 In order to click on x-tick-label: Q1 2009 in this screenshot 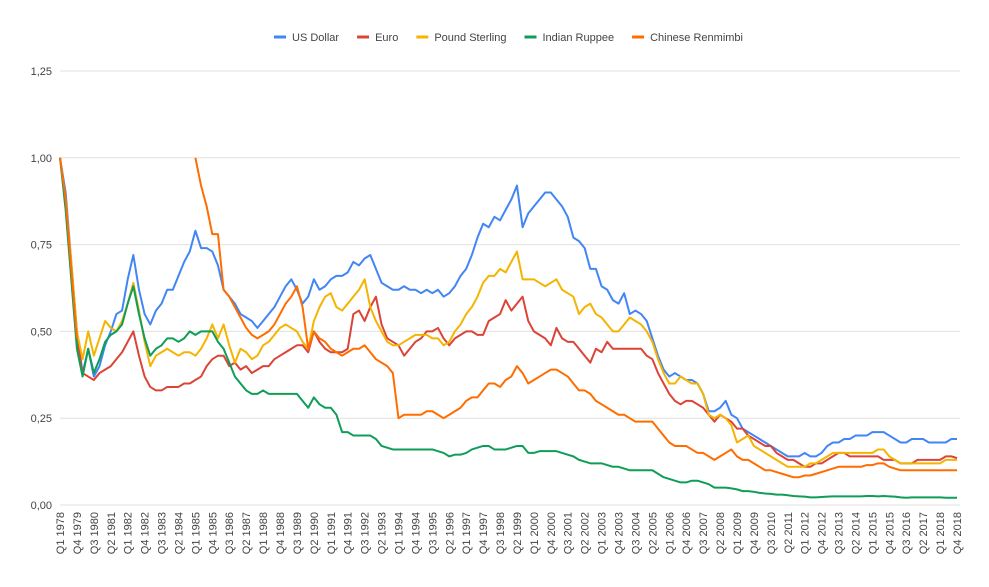, I will do `click(738, 533)`.